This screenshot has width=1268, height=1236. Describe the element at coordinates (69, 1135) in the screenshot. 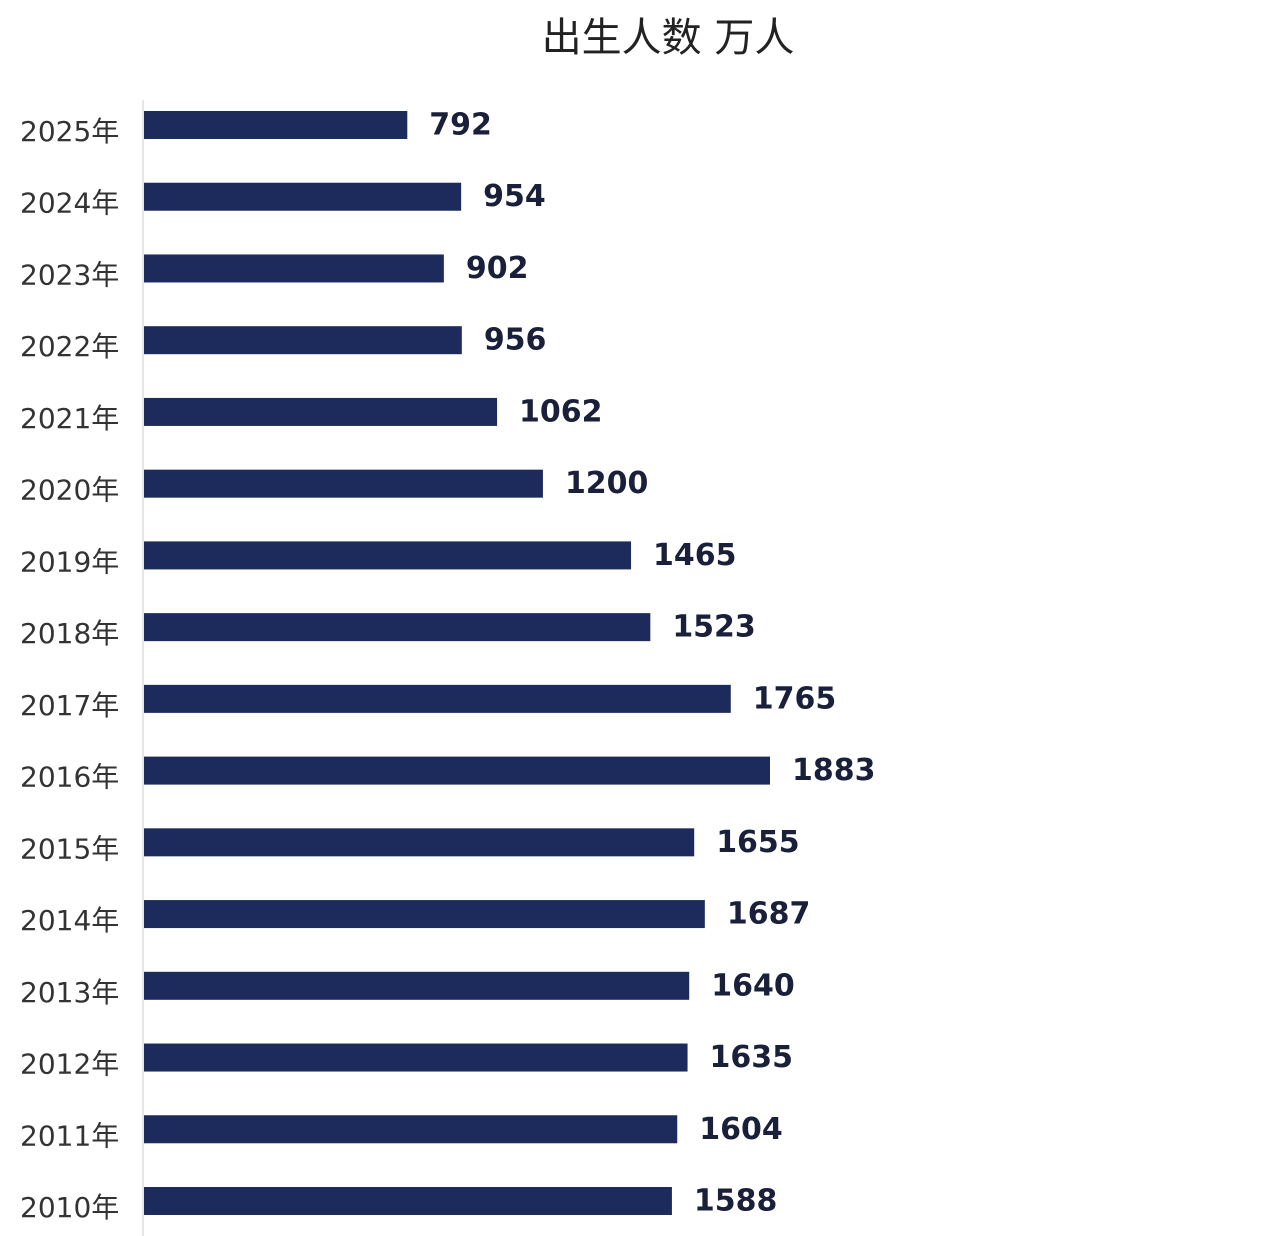

I see `y-tick-label: 2011年` at that location.